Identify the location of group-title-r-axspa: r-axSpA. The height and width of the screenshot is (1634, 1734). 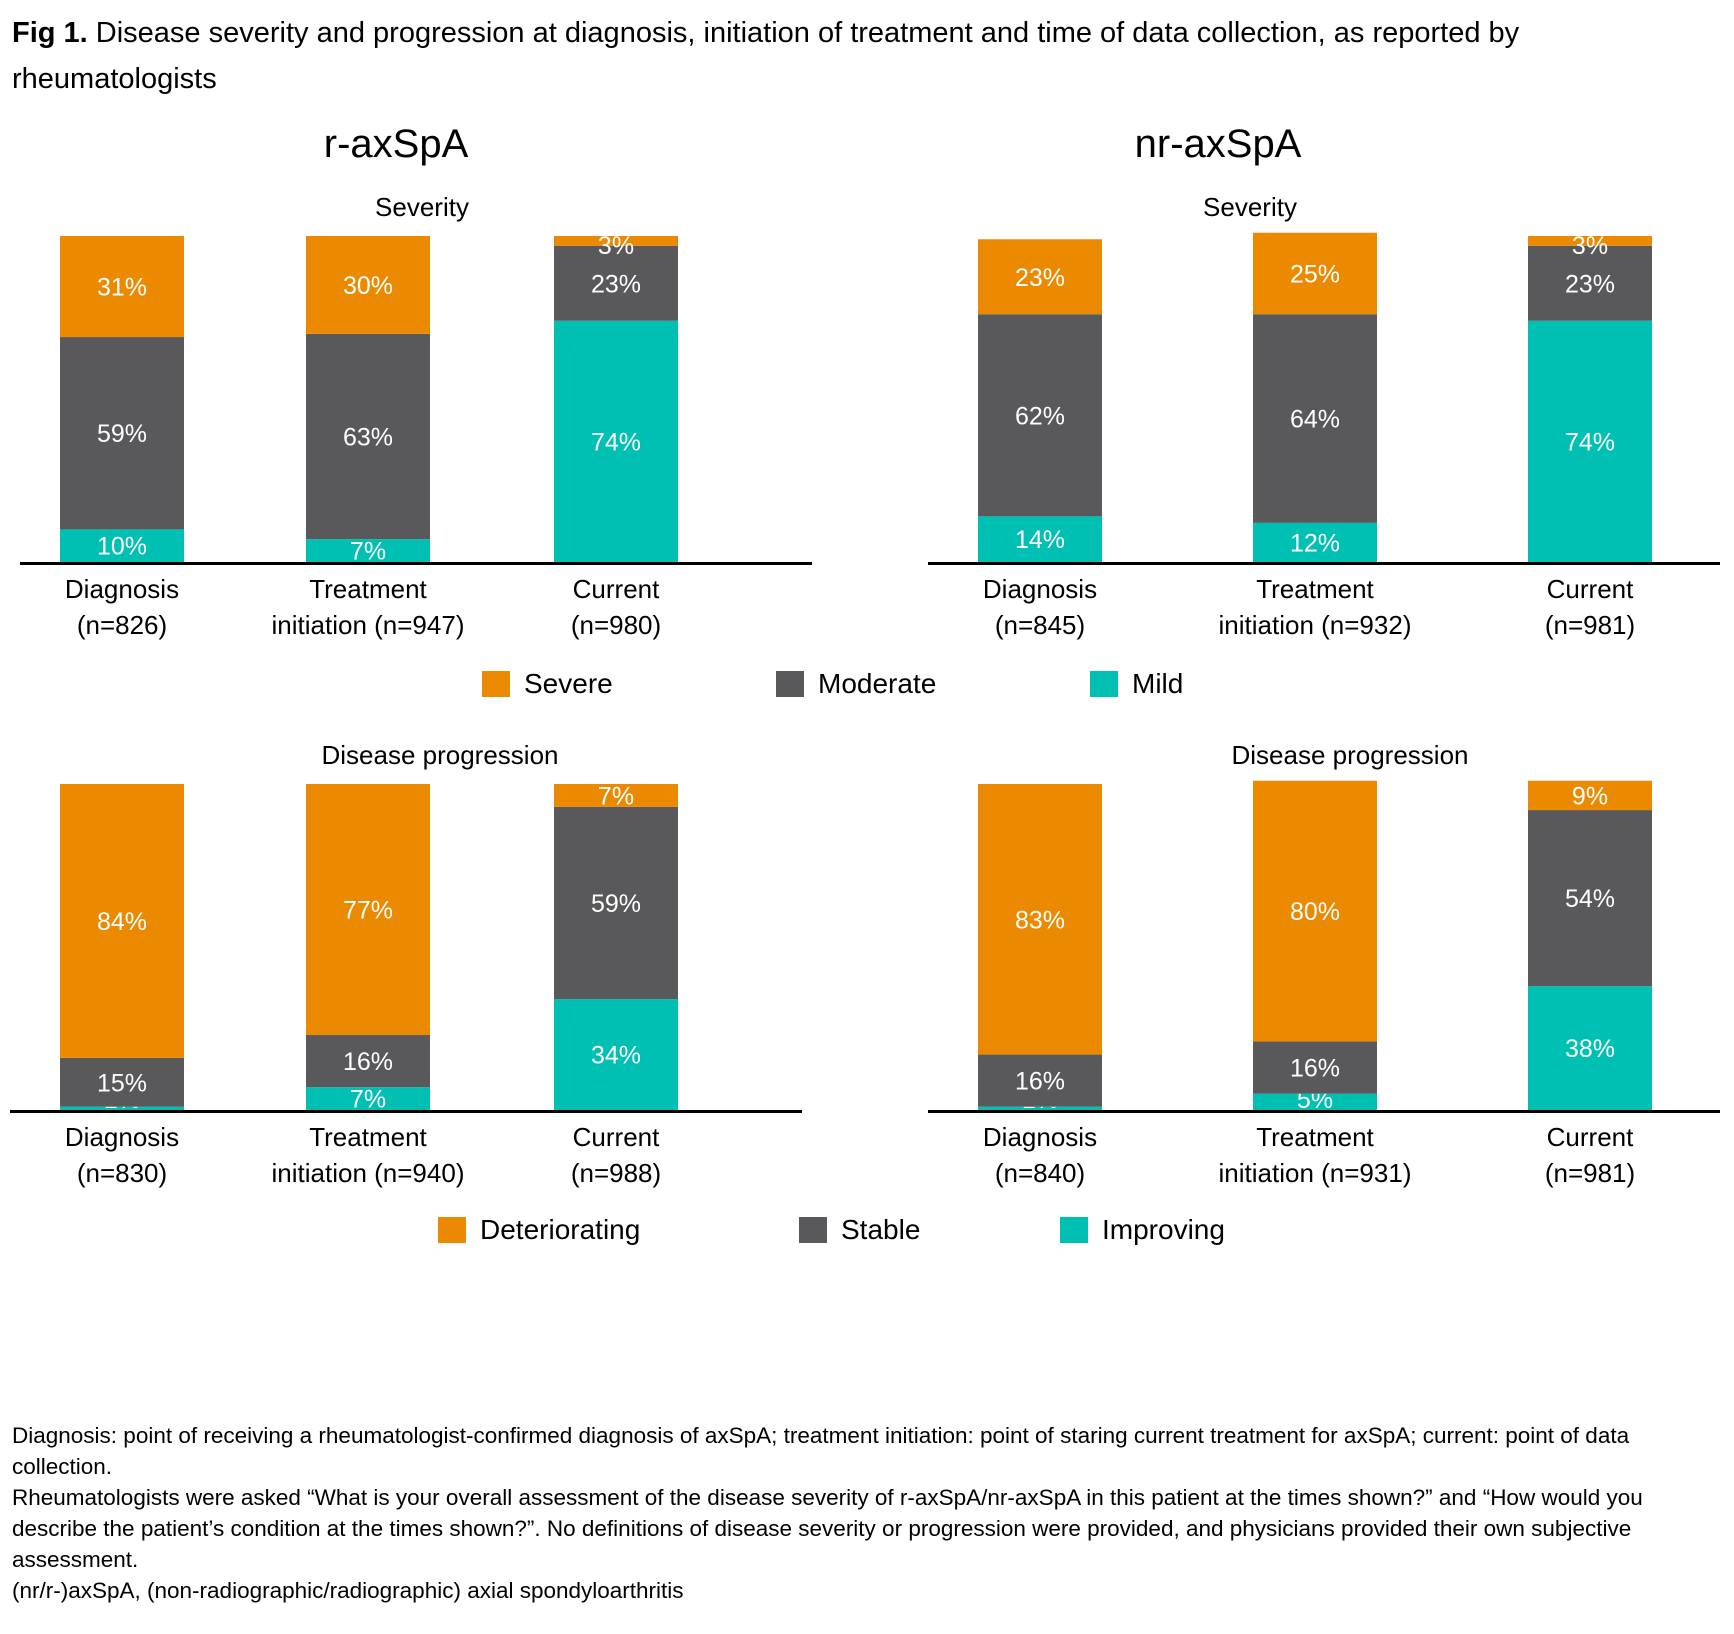
(396, 144).